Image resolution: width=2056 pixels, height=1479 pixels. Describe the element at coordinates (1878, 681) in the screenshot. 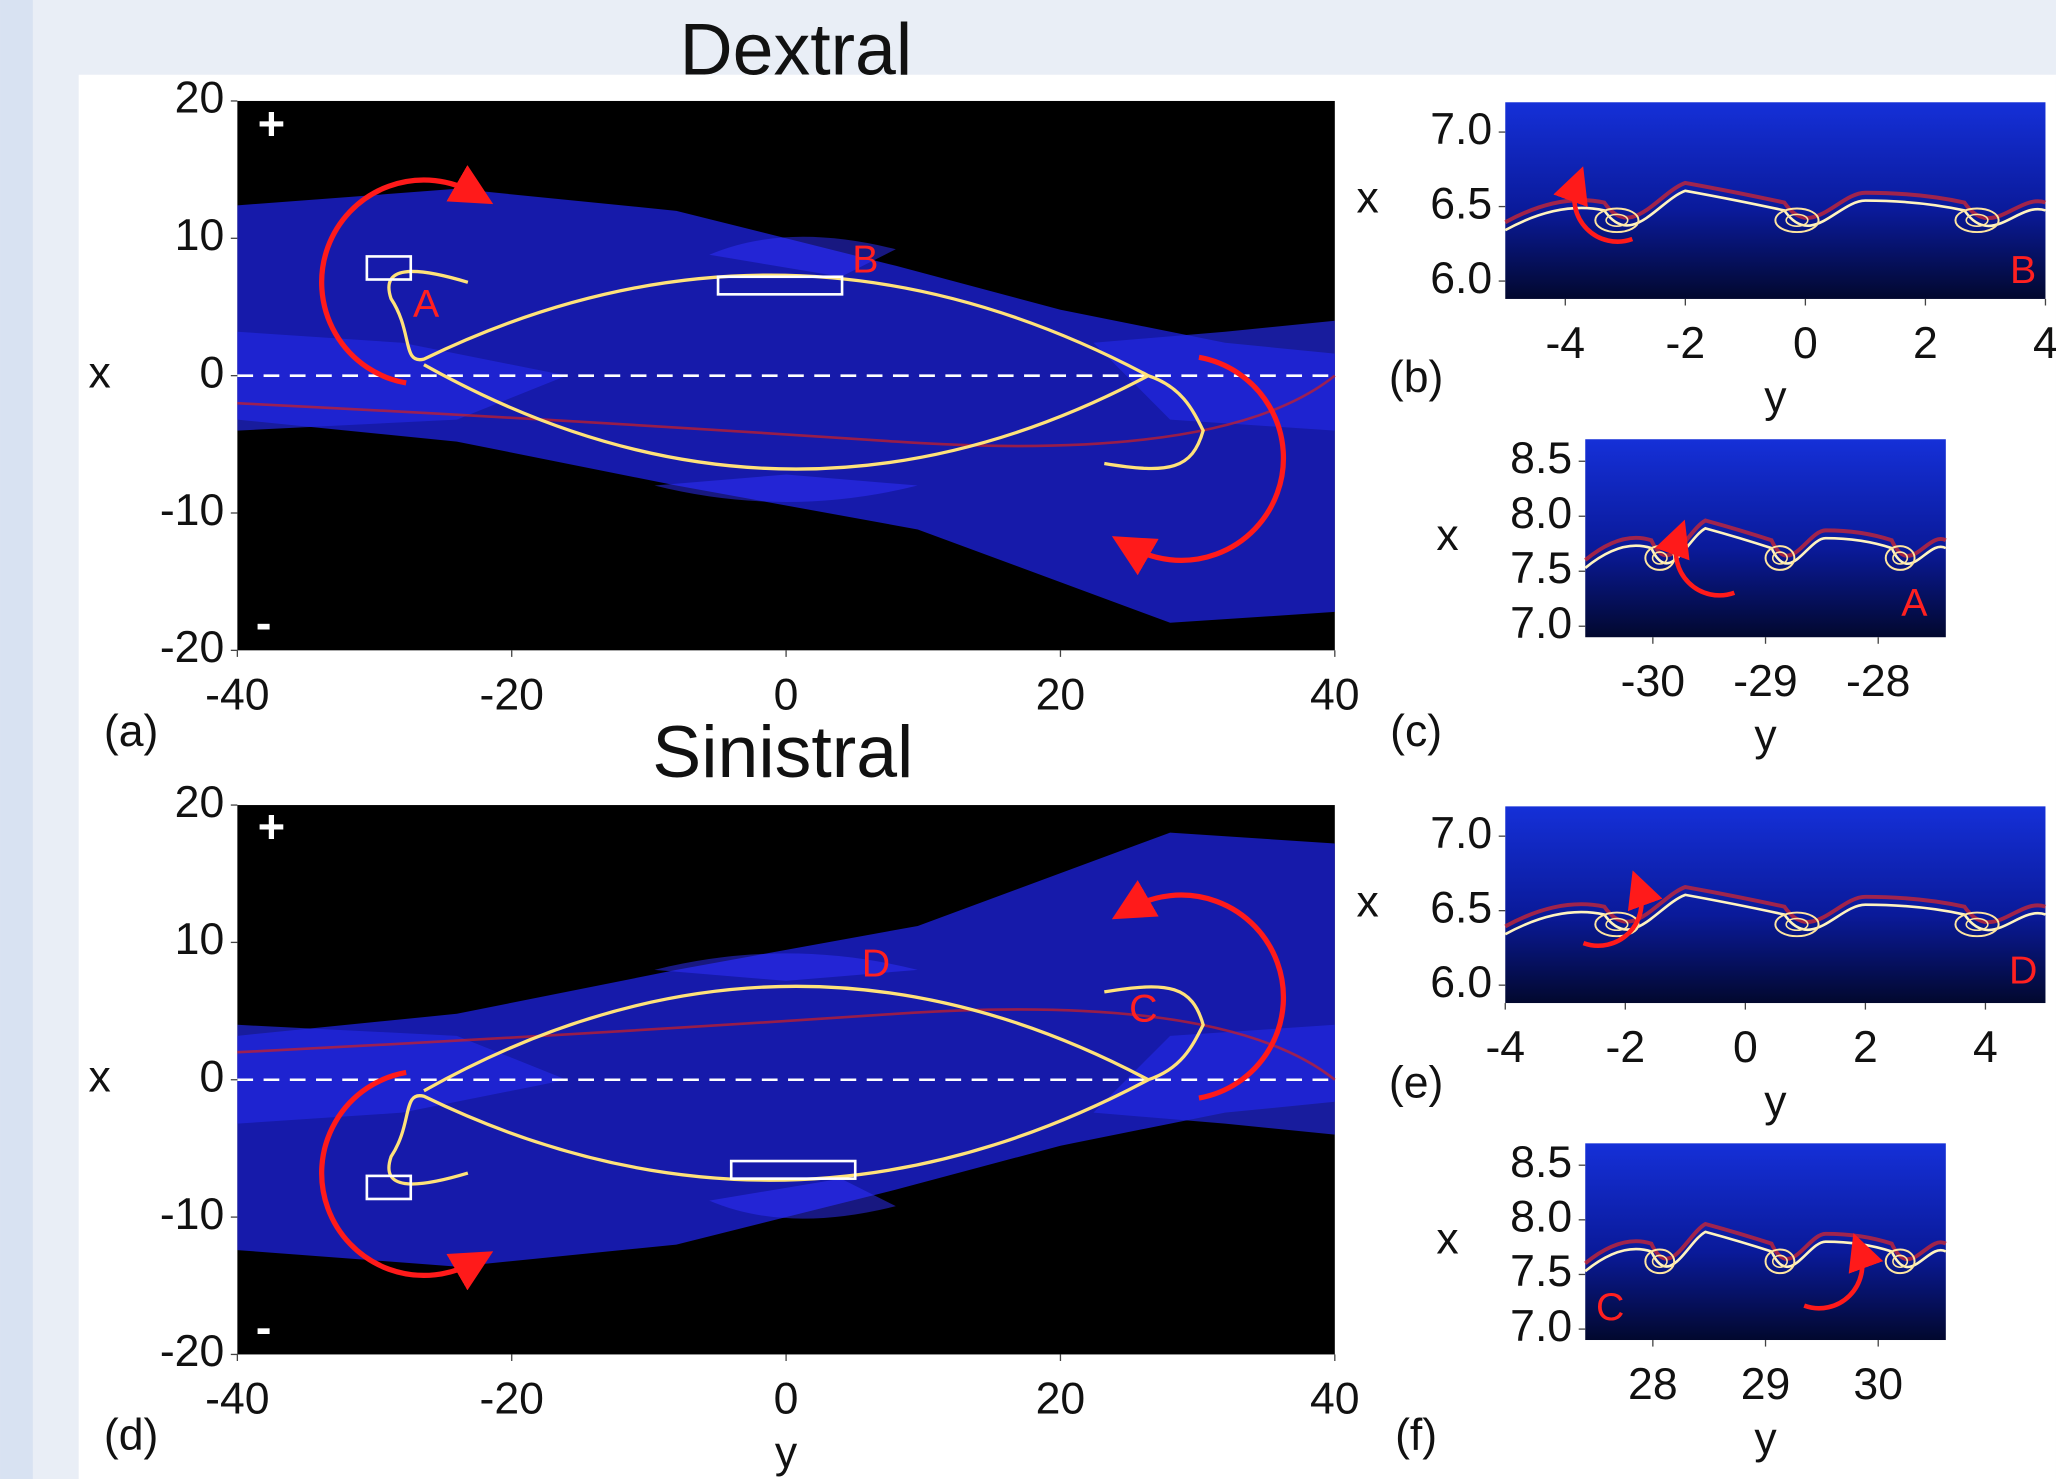

I see `x-tick-label: -28` at that location.